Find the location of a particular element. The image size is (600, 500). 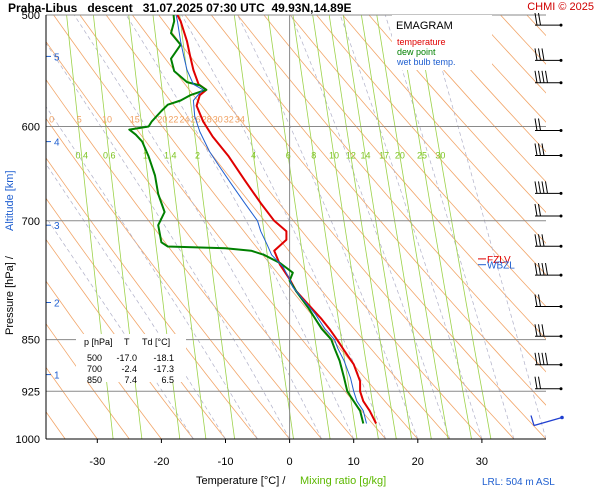

mixing-ratio-label: 6 is located at coordinates (288, 155).